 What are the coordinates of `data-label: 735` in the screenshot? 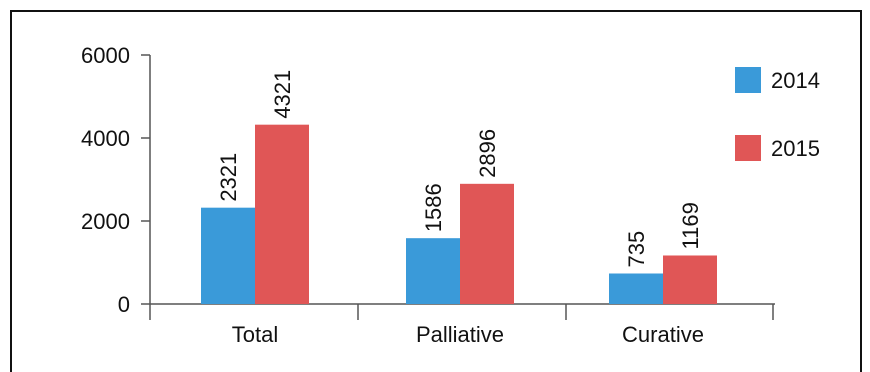 It's located at (636, 249).